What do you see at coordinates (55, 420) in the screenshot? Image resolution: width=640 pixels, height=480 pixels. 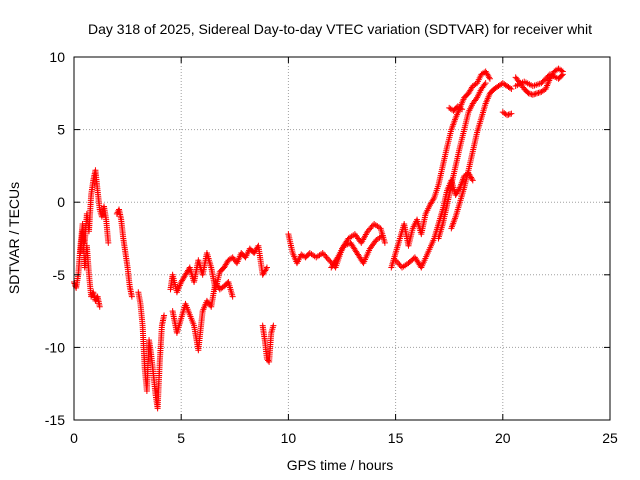 I see `y-tick-label: -15` at bounding box center [55, 420].